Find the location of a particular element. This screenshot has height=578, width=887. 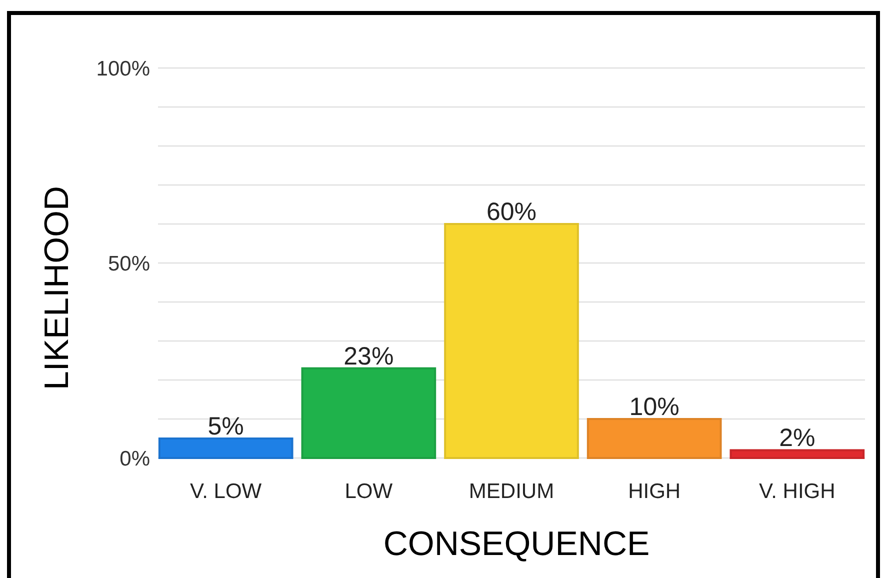

y-tick-label: 100% is located at coordinates (123, 68).